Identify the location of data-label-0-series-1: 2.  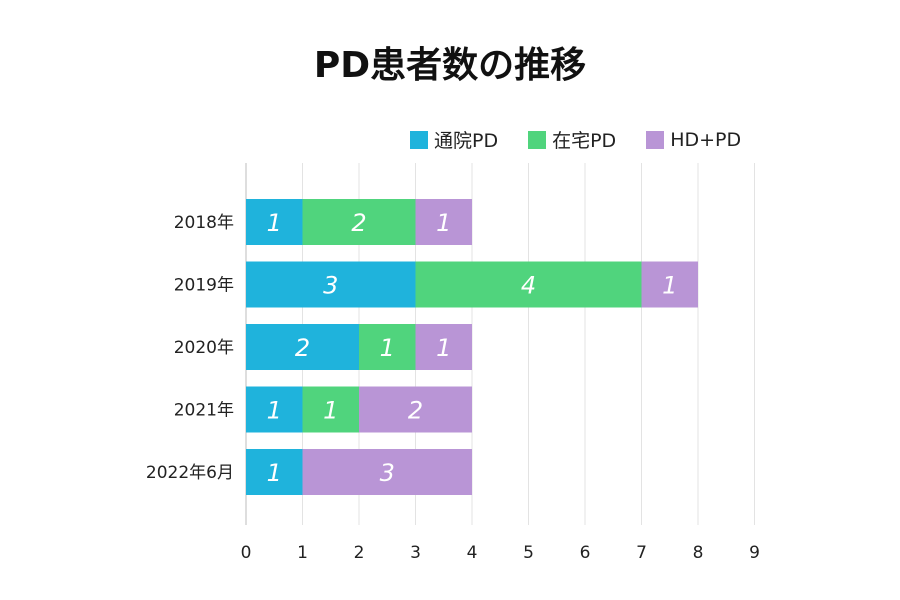
(358, 223).